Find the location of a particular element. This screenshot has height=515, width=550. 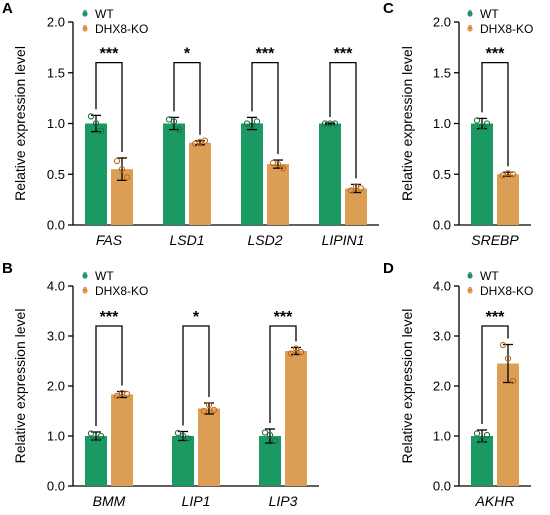

x-tick-label: LIPIN1 is located at coordinates (343, 240).